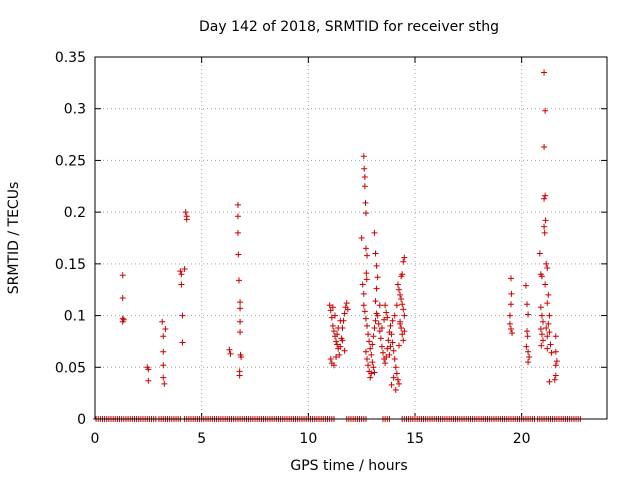 The image size is (640, 480). What do you see at coordinates (95, 439) in the screenshot?
I see `x-tick-label: 0` at bounding box center [95, 439].